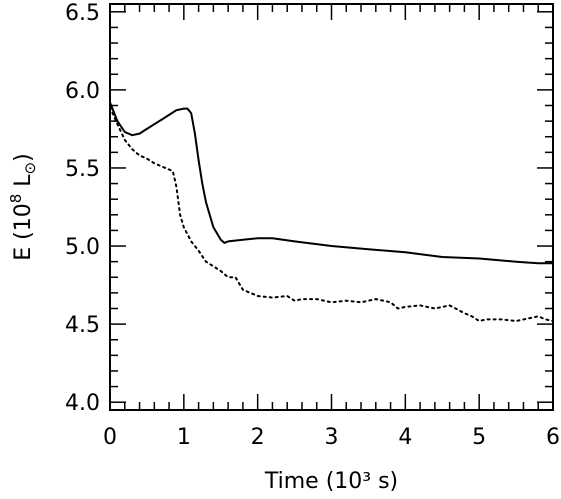  Describe the element at coordinates (405, 437) in the screenshot. I see `x-tick-label: 4` at that location.